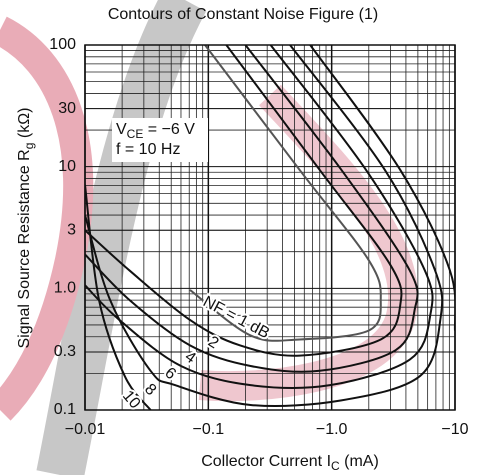  What do you see at coordinates (67, 166) in the screenshot?
I see `y-tick-label: 10` at bounding box center [67, 166].